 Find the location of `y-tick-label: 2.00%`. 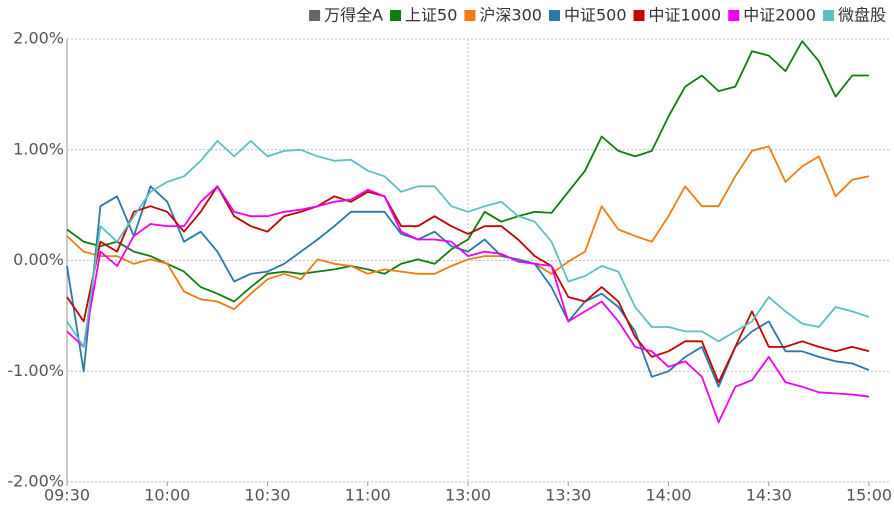

y-tick-label: 2.00% is located at coordinates (38, 38).